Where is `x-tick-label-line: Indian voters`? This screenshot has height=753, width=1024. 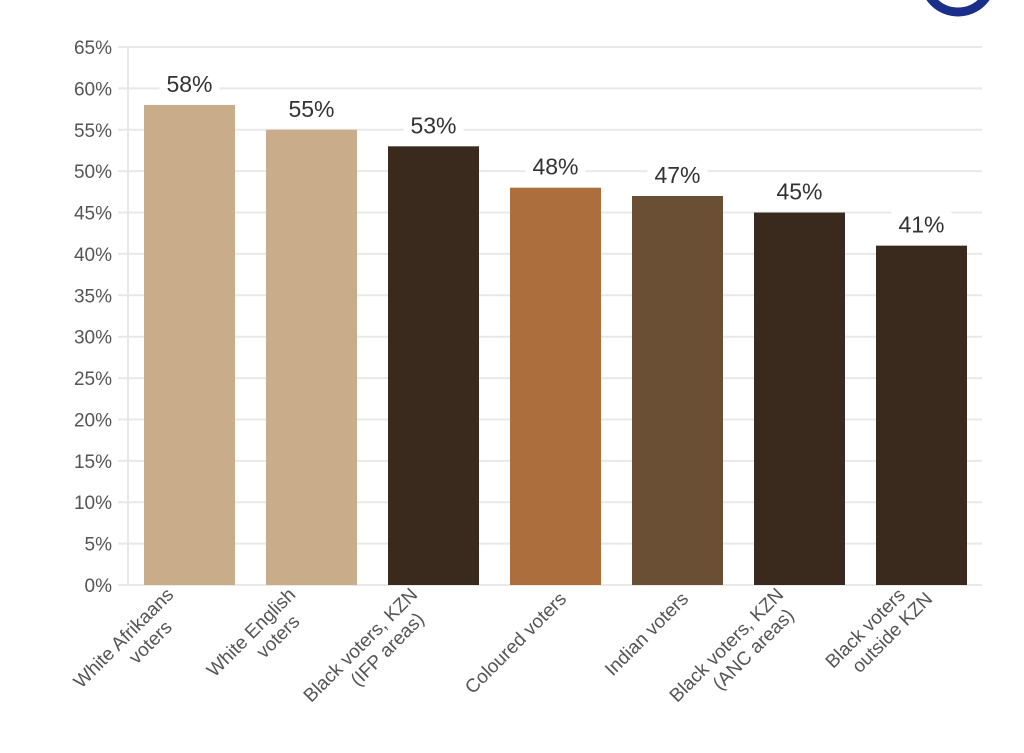 x-tick-label-line: Indian voters is located at coordinates (647, 635).